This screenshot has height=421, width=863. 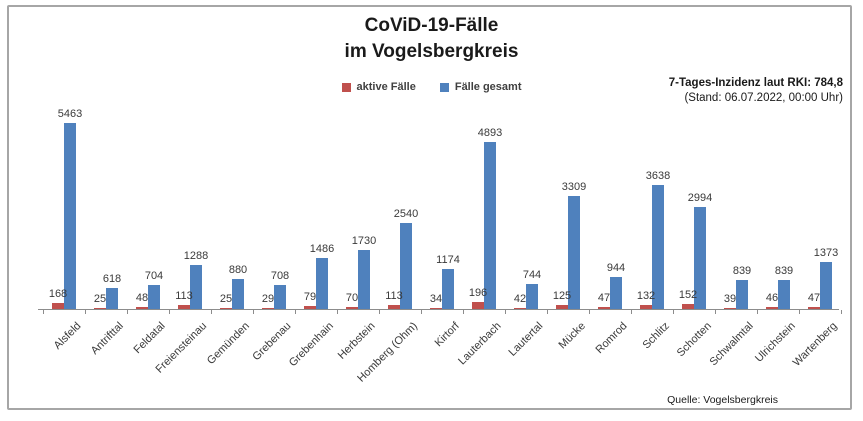 I want to click on value-label-gesamt: 944, so click(x=616, y=267).